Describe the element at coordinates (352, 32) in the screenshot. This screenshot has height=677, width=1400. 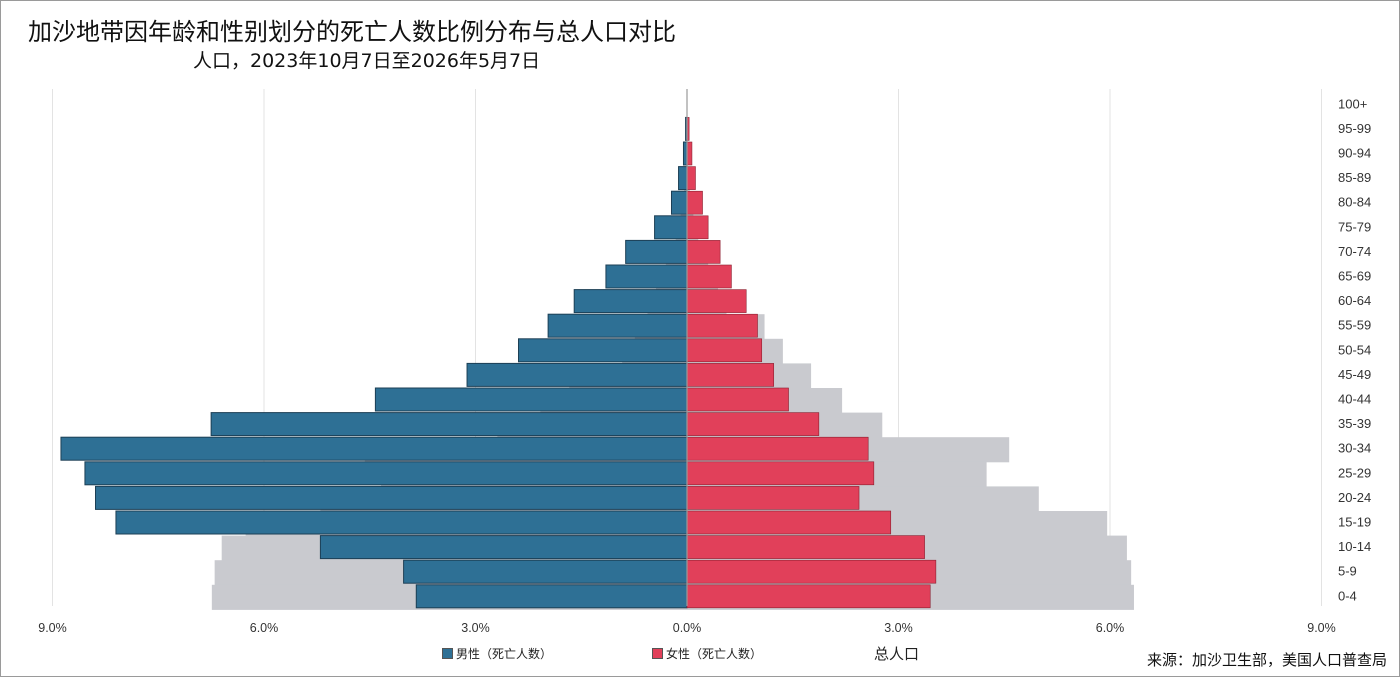
I see `chart-title: 加沙地带因年龄和性别划分的死亡人数比例分布与总人口对比` at that location.